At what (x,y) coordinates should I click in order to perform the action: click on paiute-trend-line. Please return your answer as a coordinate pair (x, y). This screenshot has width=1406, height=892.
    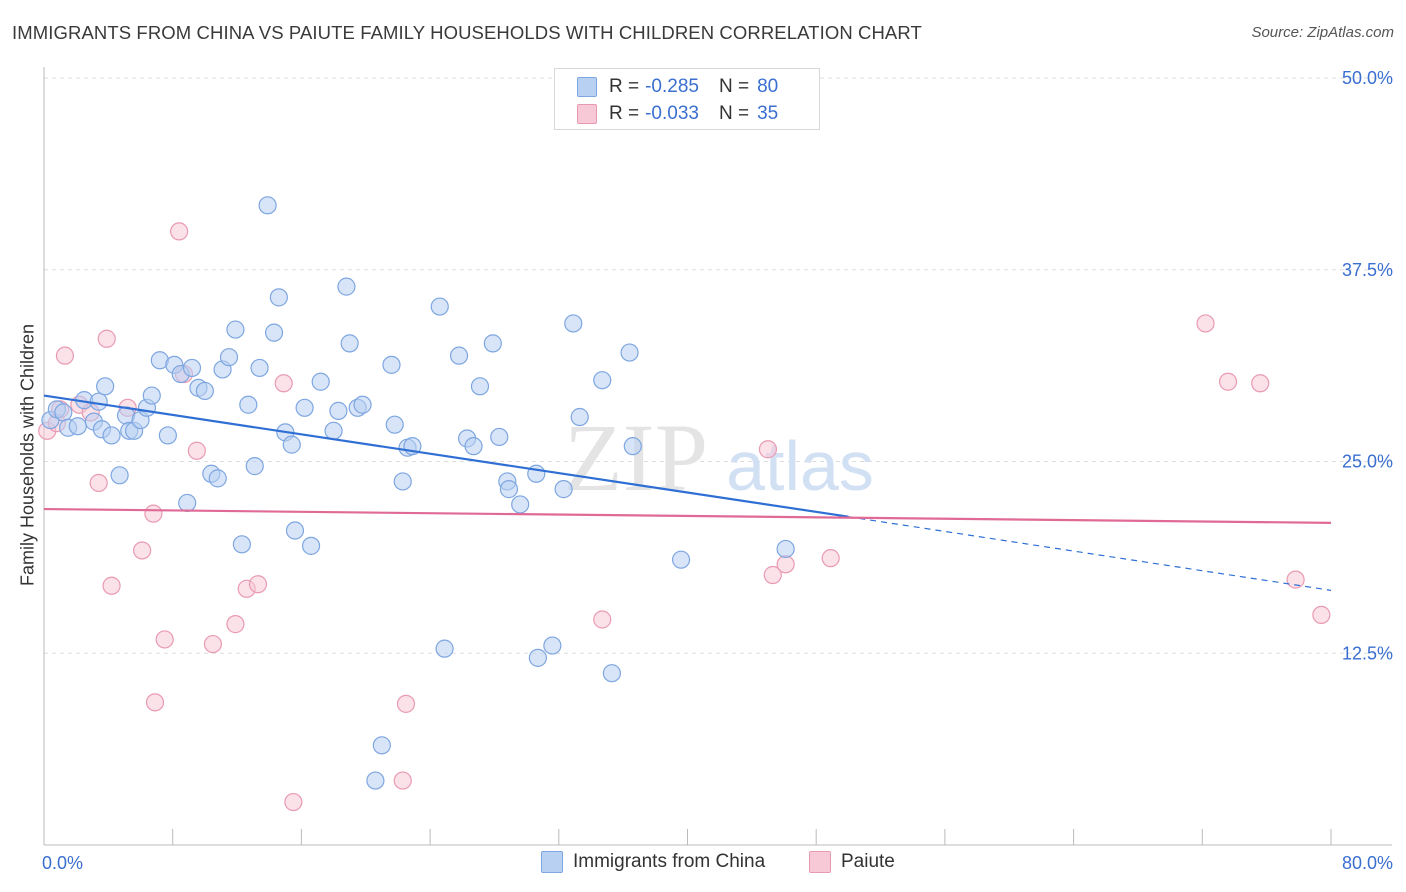
    Looking at the image, I should click on (687, 515).